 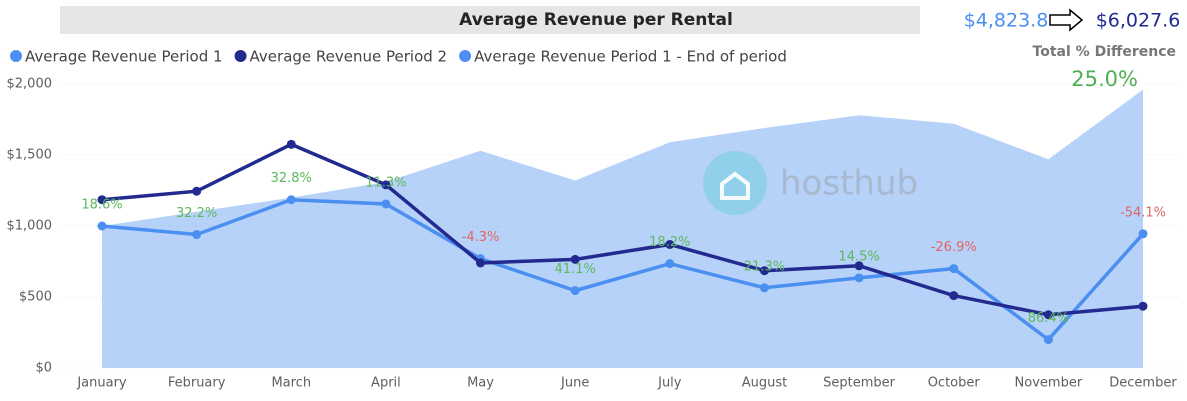 What do you see at coordinates (859, 383) in the screenshot?
I see `x-tick-label: September` at bounding box center [859, 383].